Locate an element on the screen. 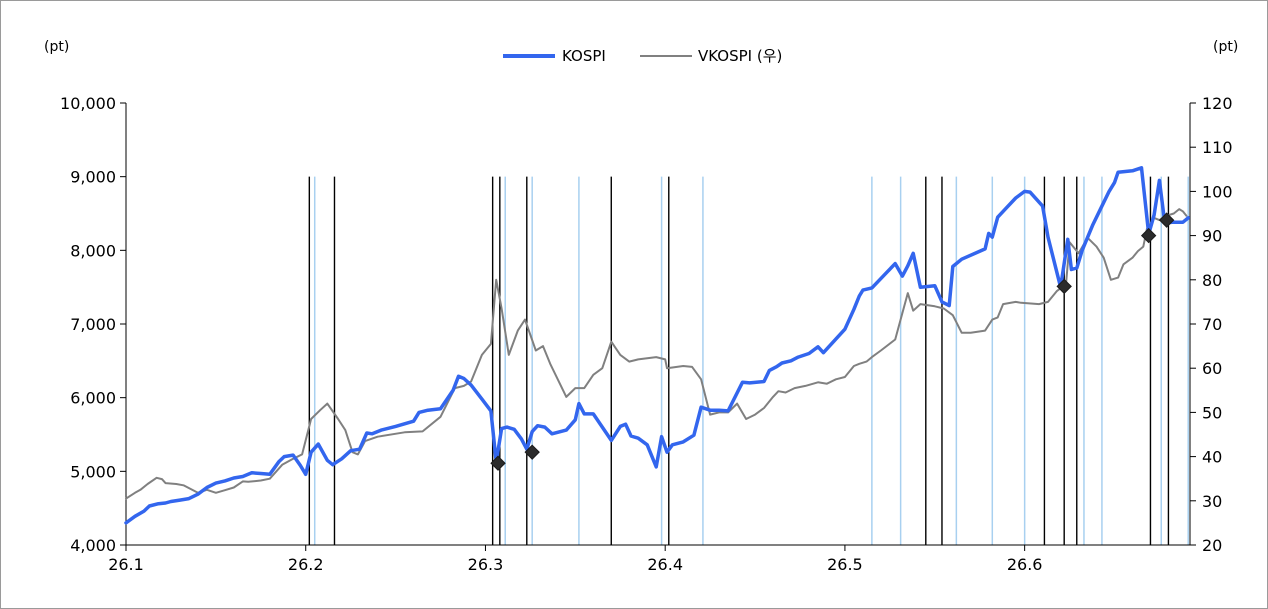 The width and height of the screenshot is (1268, 609). left-tick-label: 7,000 is located at coordinates (93, 324).